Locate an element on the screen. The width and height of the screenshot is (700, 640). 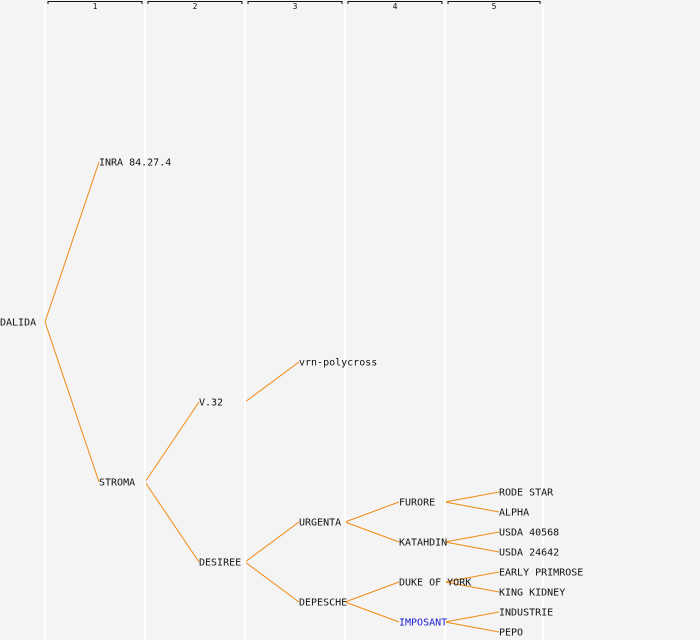
node-alpha: ALPHA is located at coordinates (514, 513).